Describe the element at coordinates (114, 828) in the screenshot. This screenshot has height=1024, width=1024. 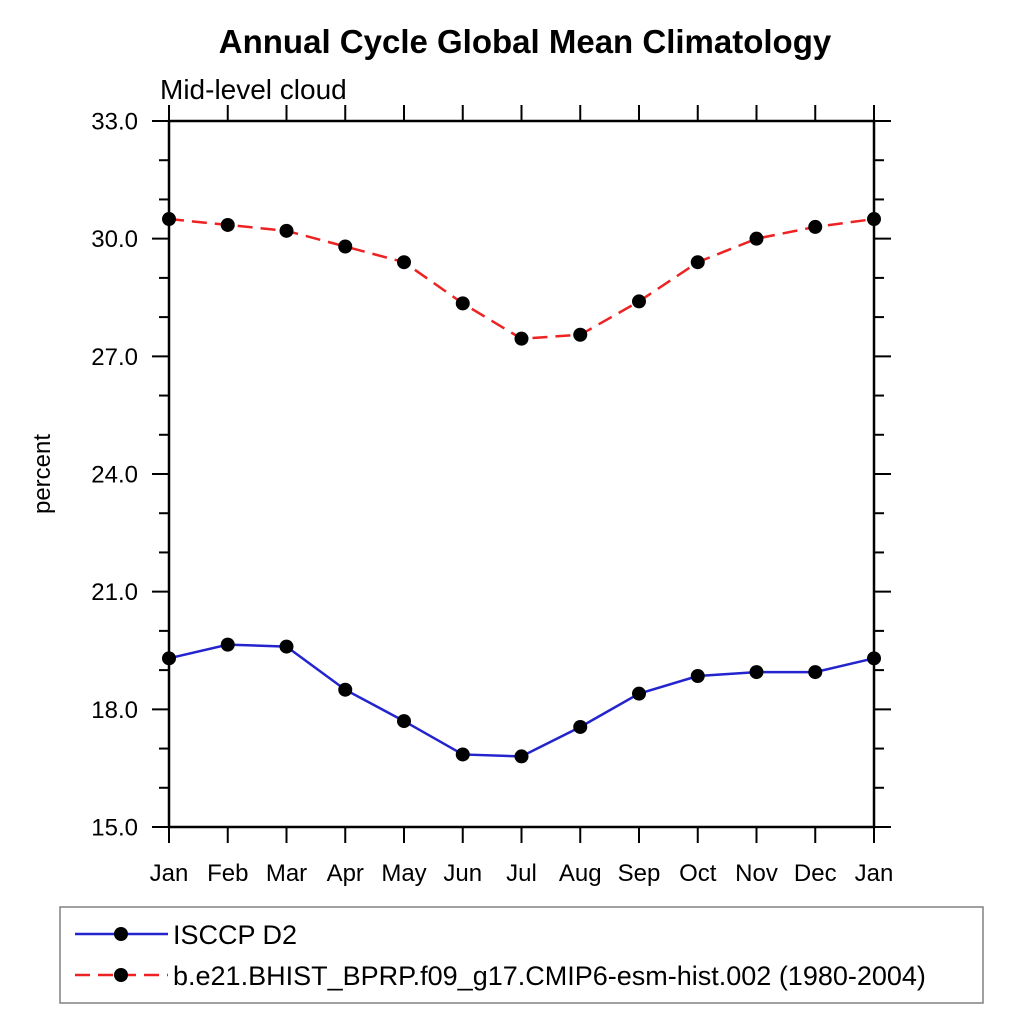
I see `y-tick-label: 15.0` at that location.